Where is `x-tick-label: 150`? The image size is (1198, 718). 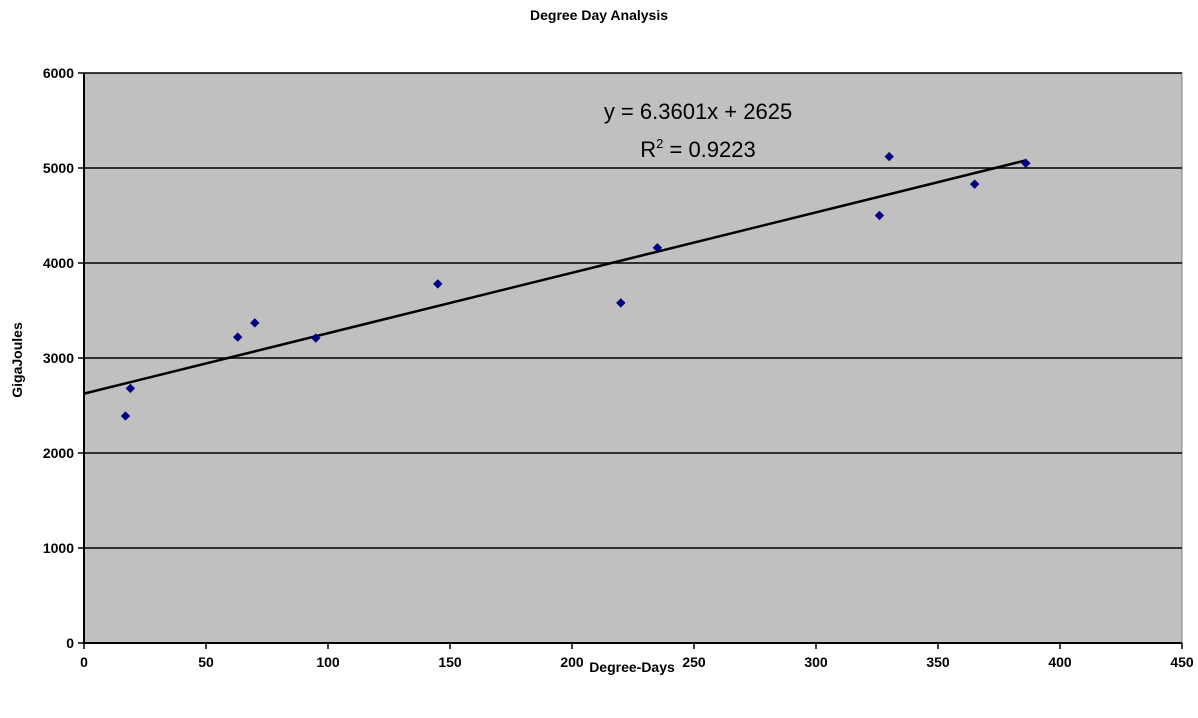
x-tick-label: 150 is located at coordinates (450, 662).